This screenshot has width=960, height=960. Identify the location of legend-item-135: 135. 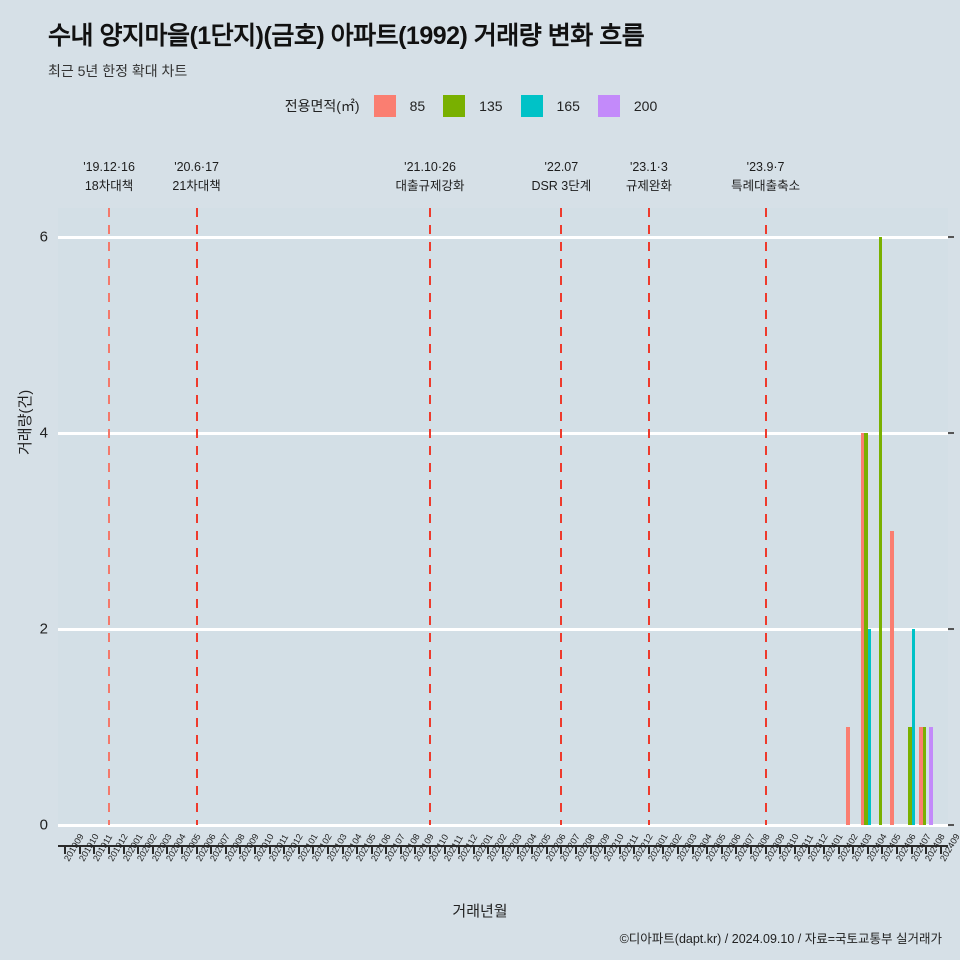
(473, 106).